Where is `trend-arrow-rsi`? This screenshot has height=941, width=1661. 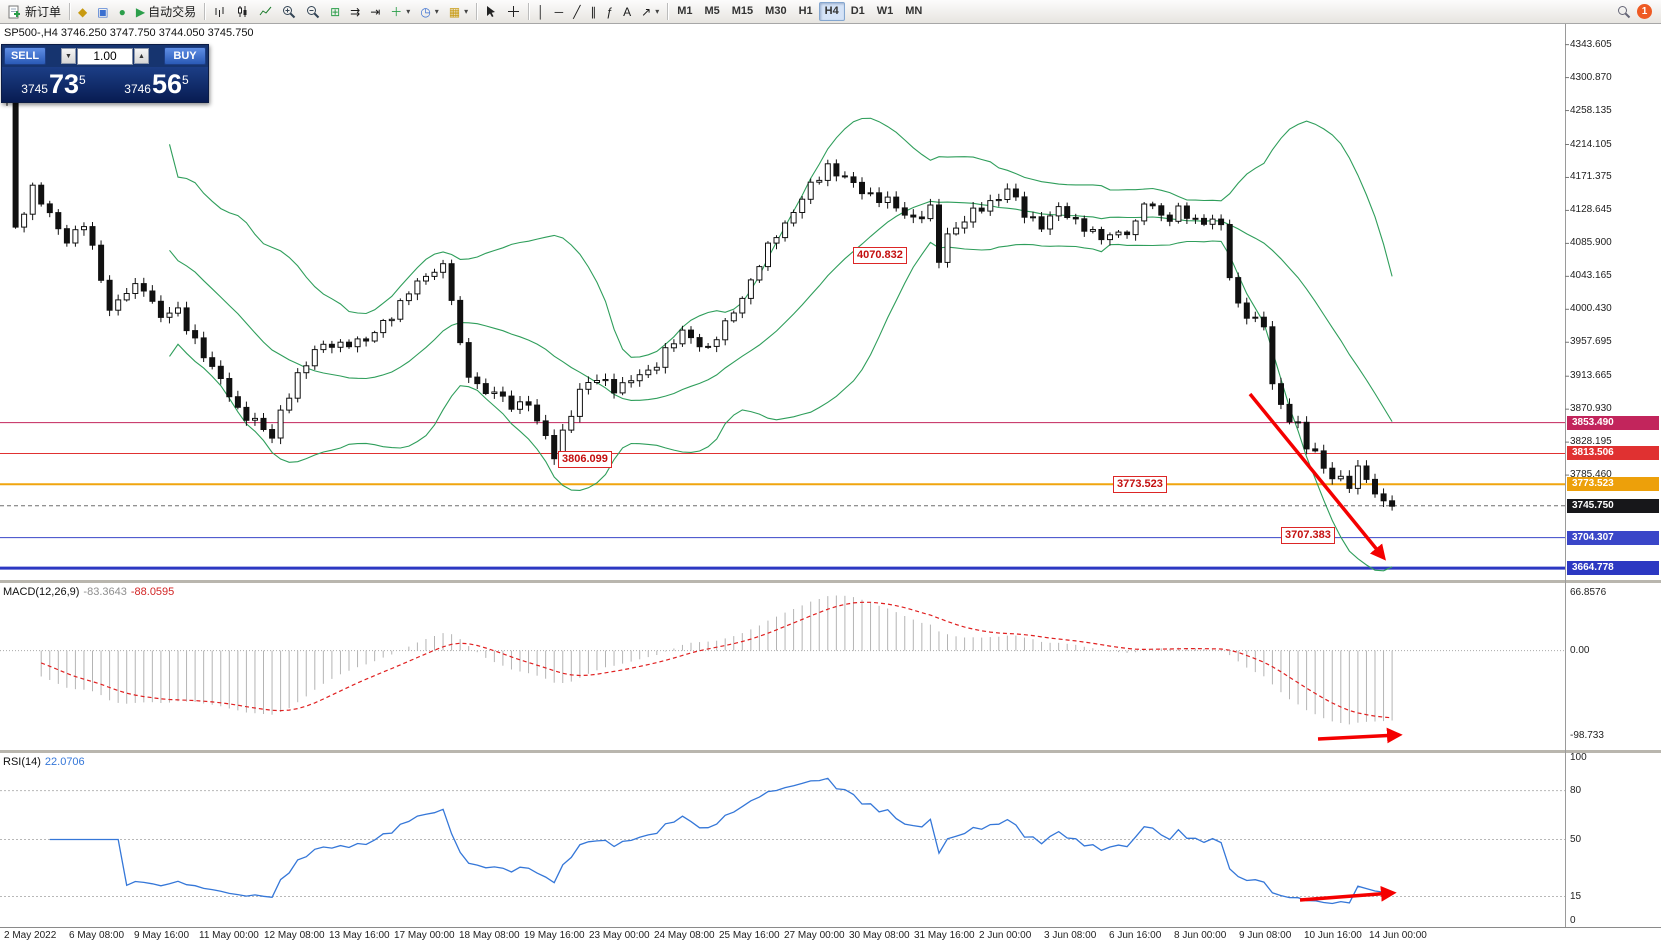
trend-arrow-rsi is located at coordinates (1348, 893).